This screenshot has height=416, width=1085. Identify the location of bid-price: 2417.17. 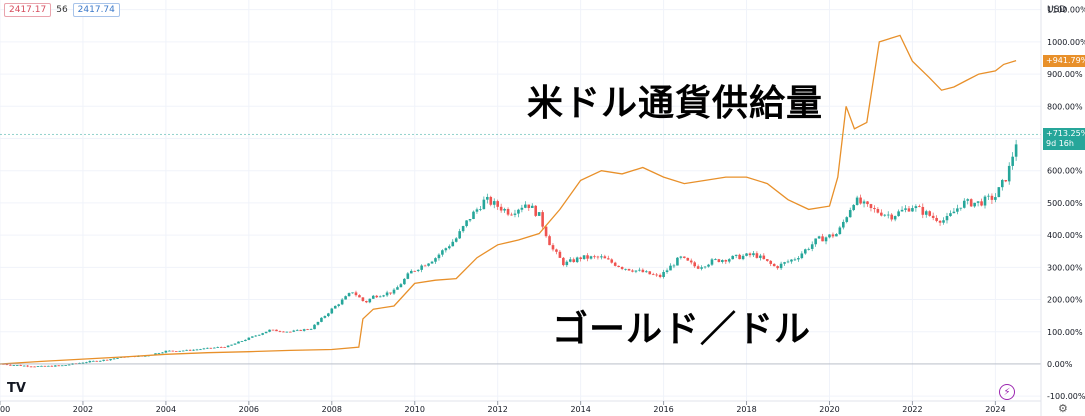
(28, 10).